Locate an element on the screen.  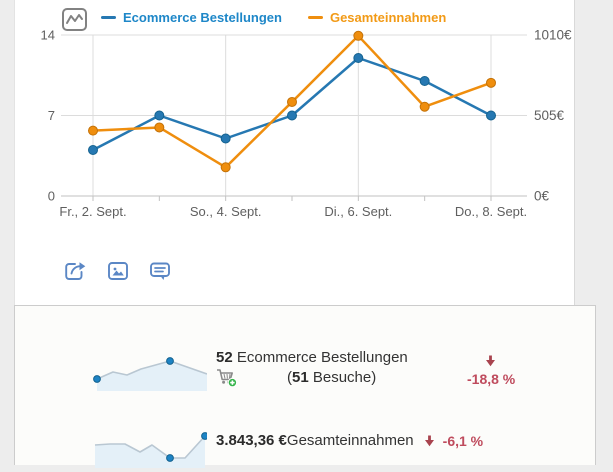
chart-legend: Ecommerce Bestellungen Gesamteinnahmen is located at coordinates (273, 17).